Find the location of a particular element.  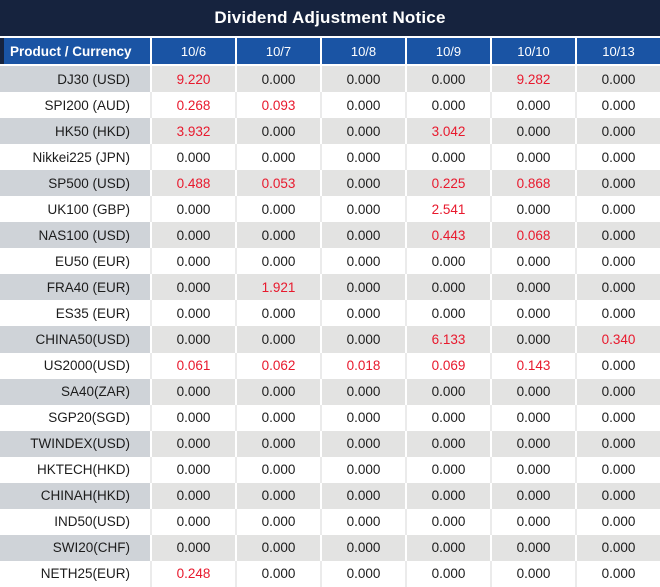

product-cell: NETH25(EUR) is located at coordinates (75, 573).